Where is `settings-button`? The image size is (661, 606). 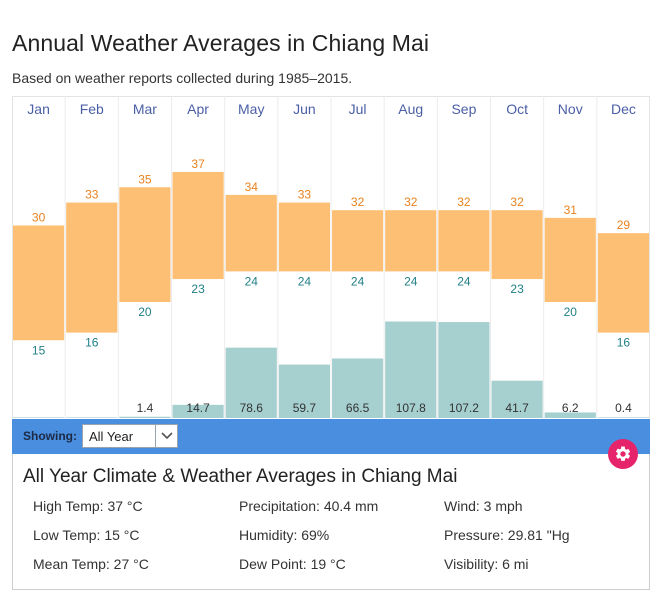 settings-button is located at coordinates (623, 454).